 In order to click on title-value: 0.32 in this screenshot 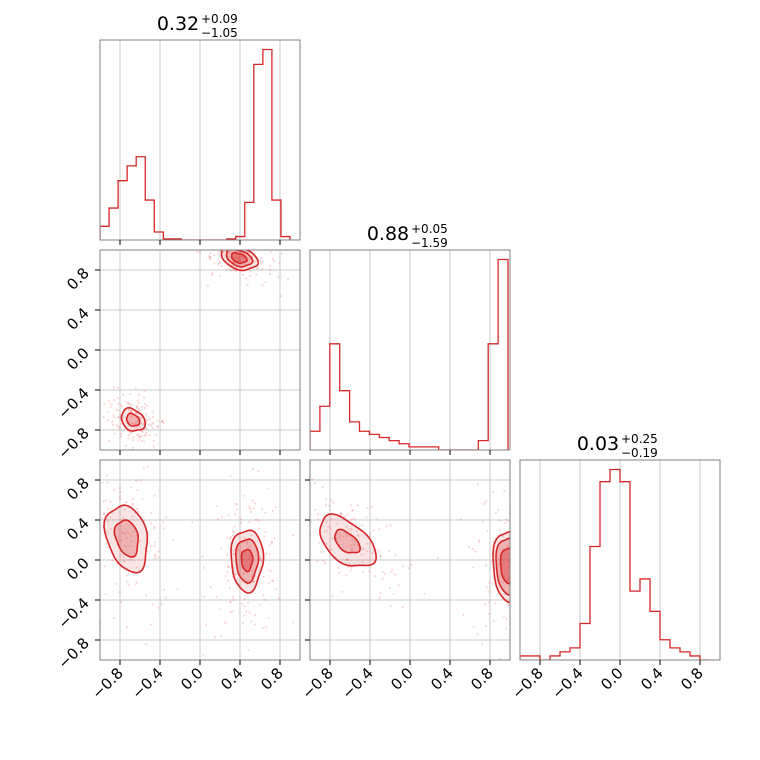, I will do `click(178, 24)`.